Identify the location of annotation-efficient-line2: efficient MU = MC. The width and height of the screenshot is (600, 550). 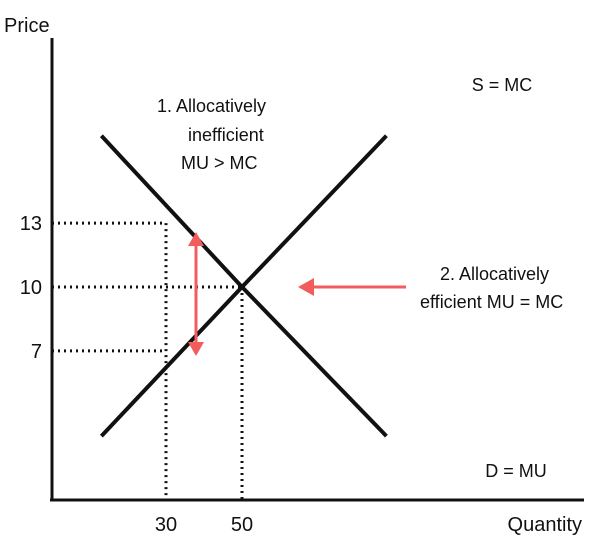
(491, 302).